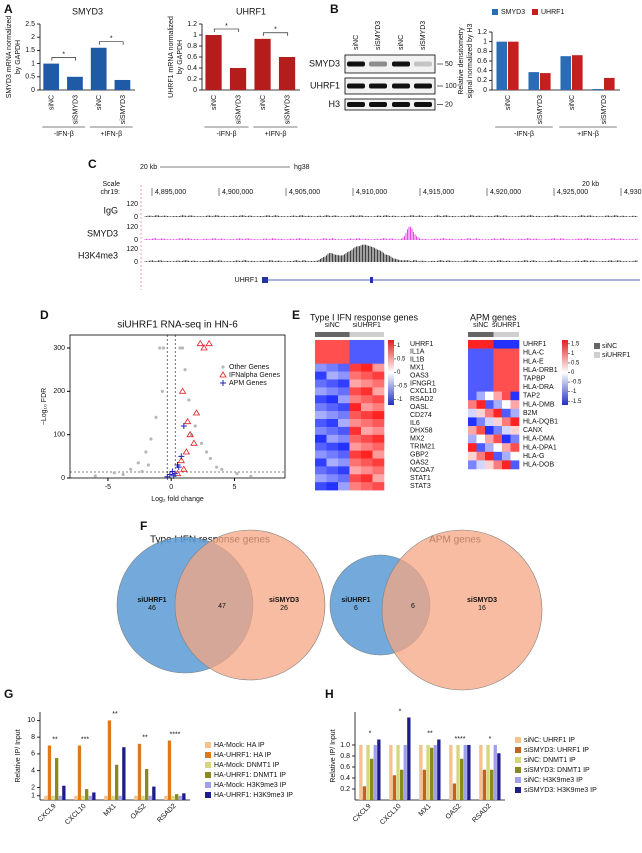  I want to click on venn-right, so click(250, 605).